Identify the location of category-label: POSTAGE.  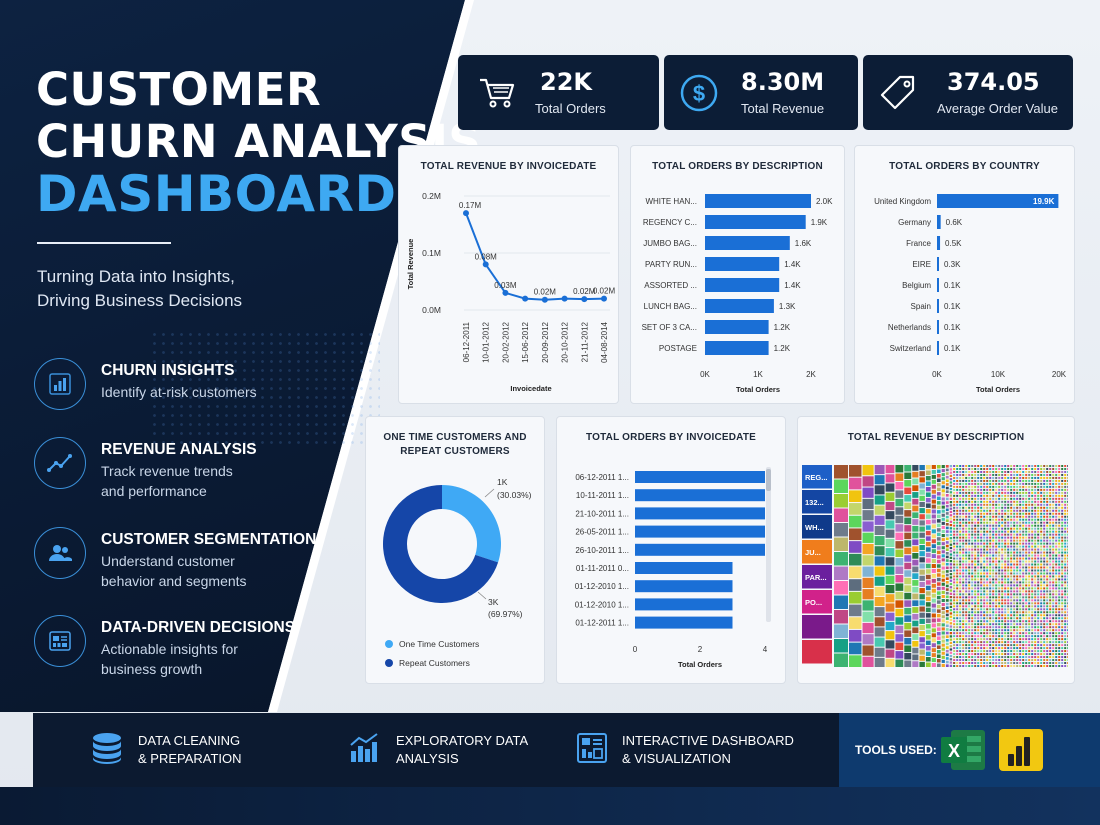
(678, 348).